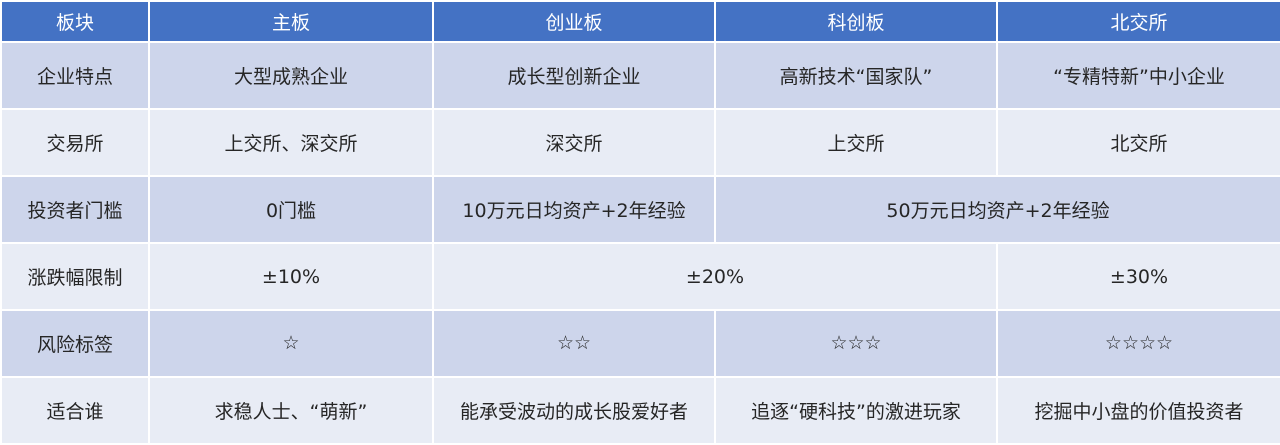 This screenshot has height=445, width=1280. I want to click on cell: ±30%, so click(1138, 277).